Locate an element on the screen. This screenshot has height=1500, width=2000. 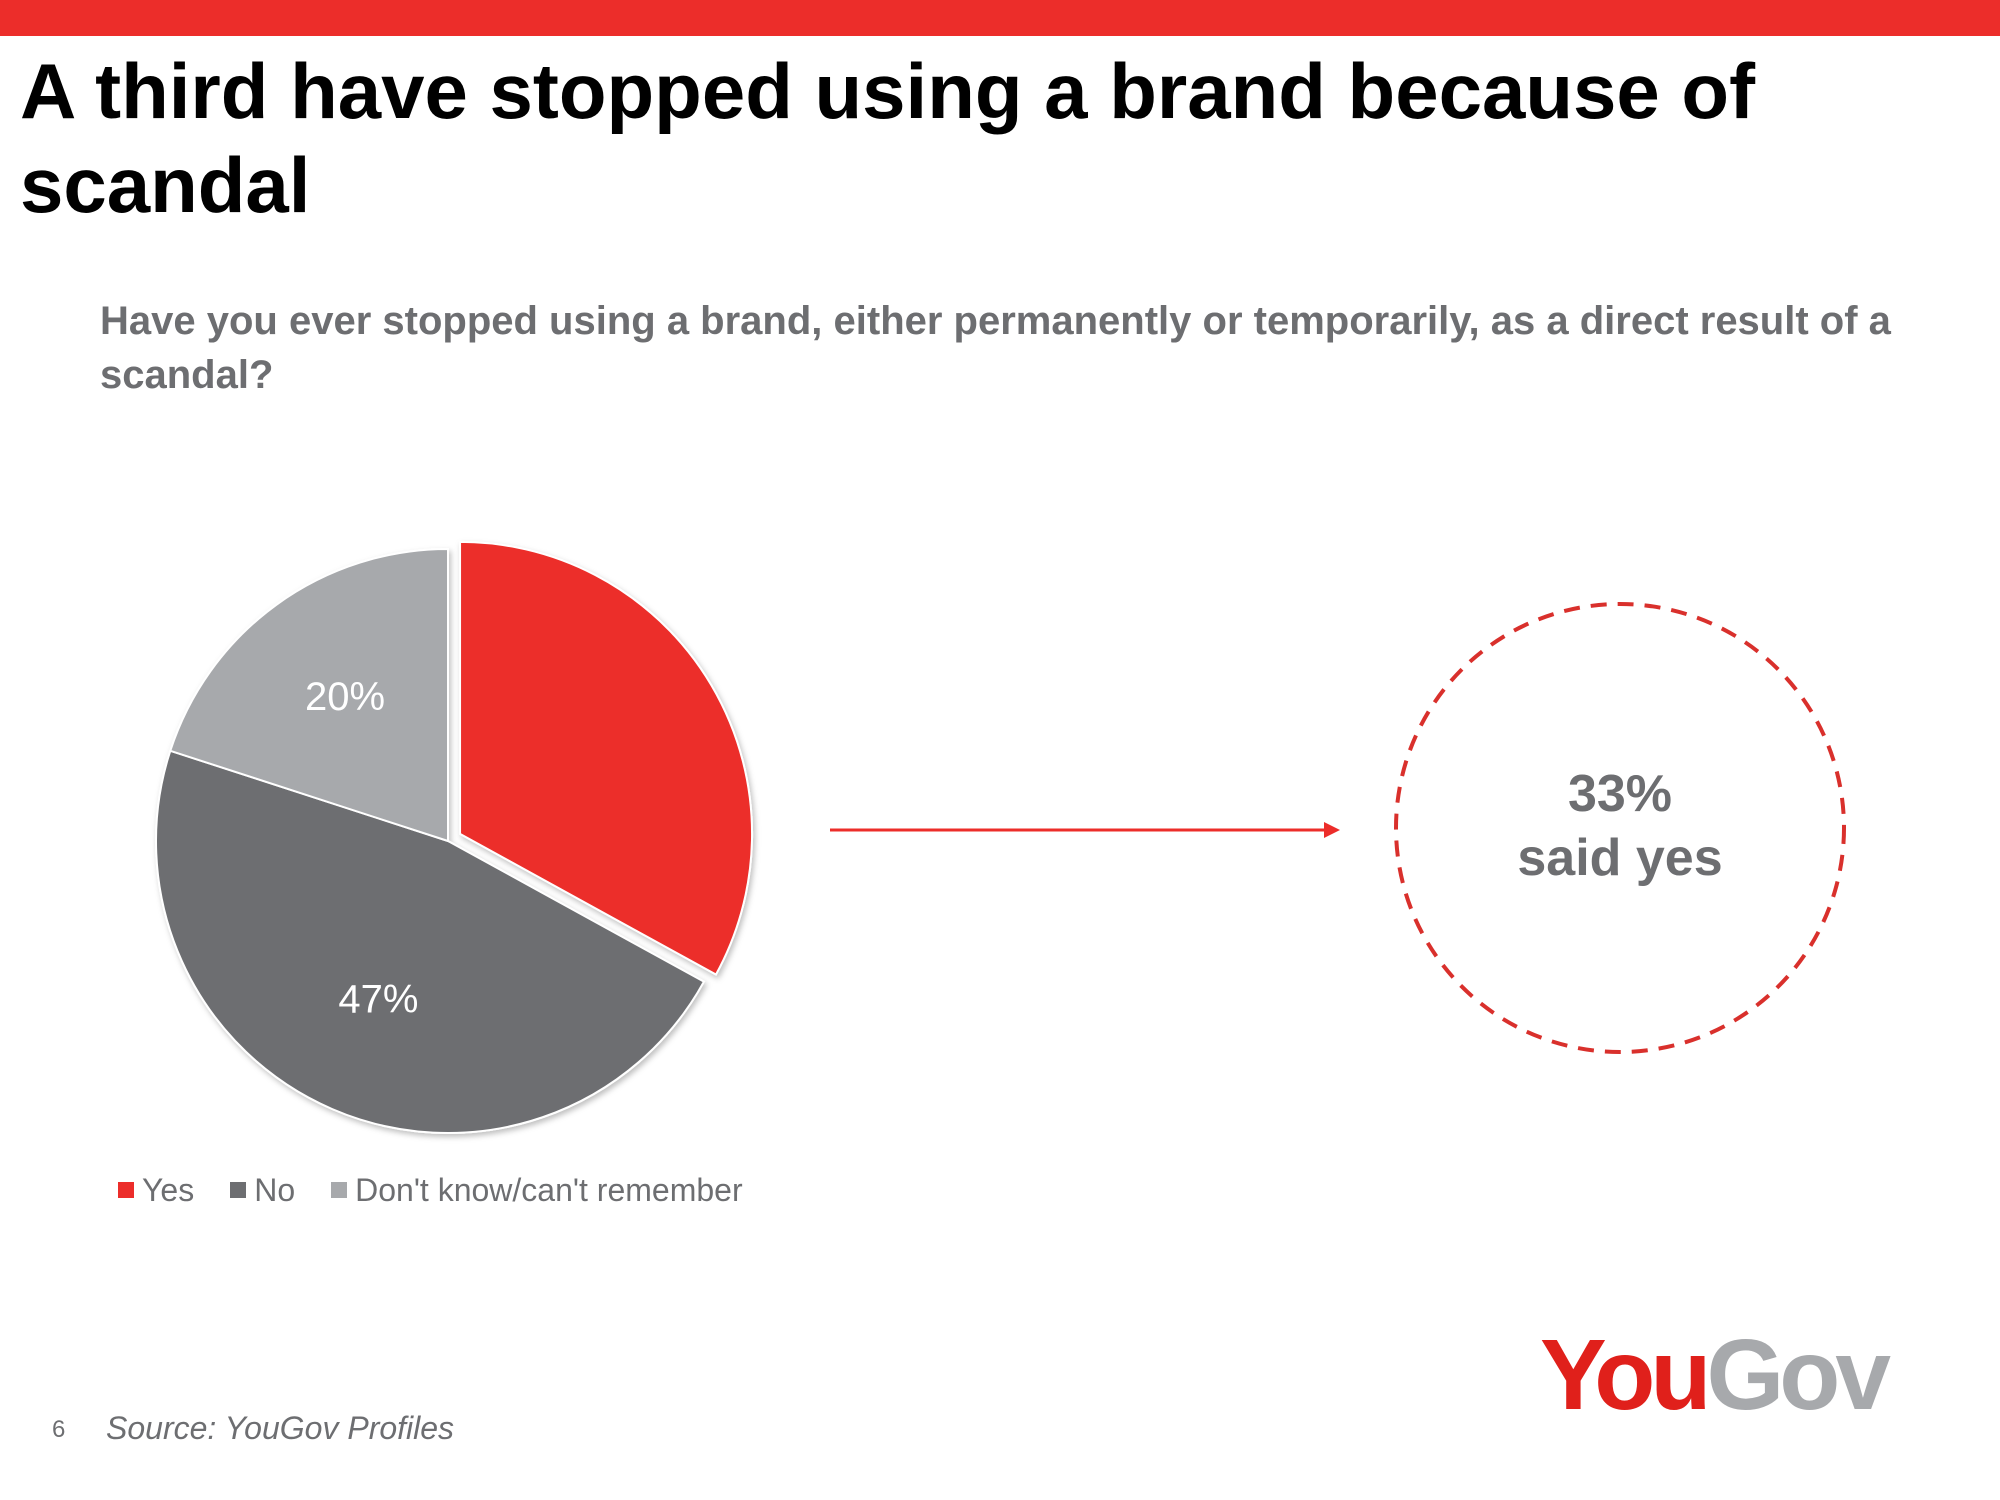
pie-slice-dont-know is located at coordinates (309, 695).